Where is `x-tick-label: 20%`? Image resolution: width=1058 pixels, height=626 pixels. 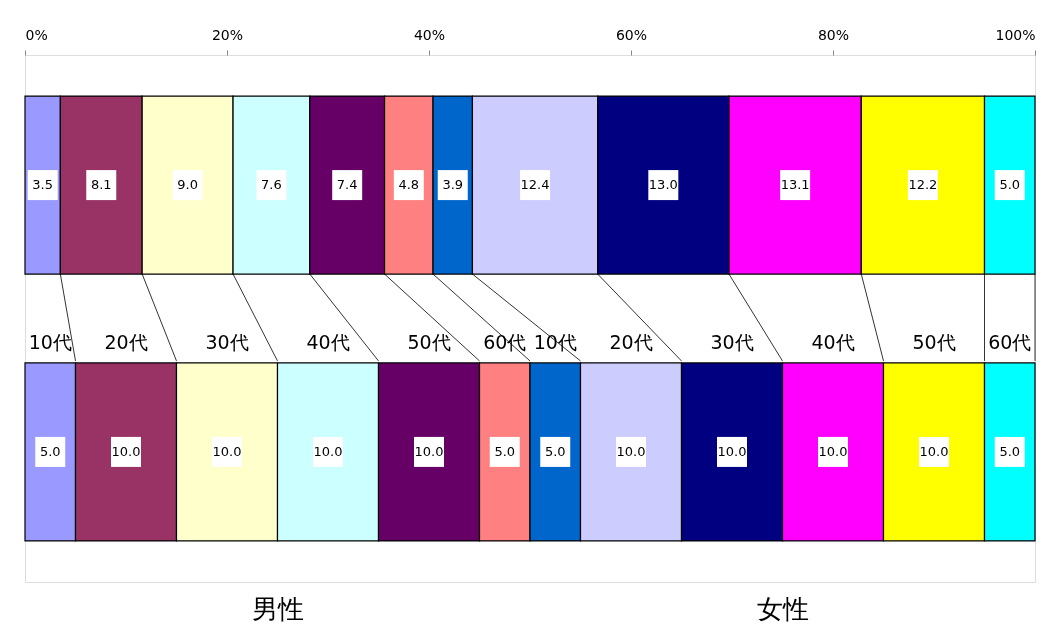
x-tick-label: 20% is located at coordinates (227, 34).